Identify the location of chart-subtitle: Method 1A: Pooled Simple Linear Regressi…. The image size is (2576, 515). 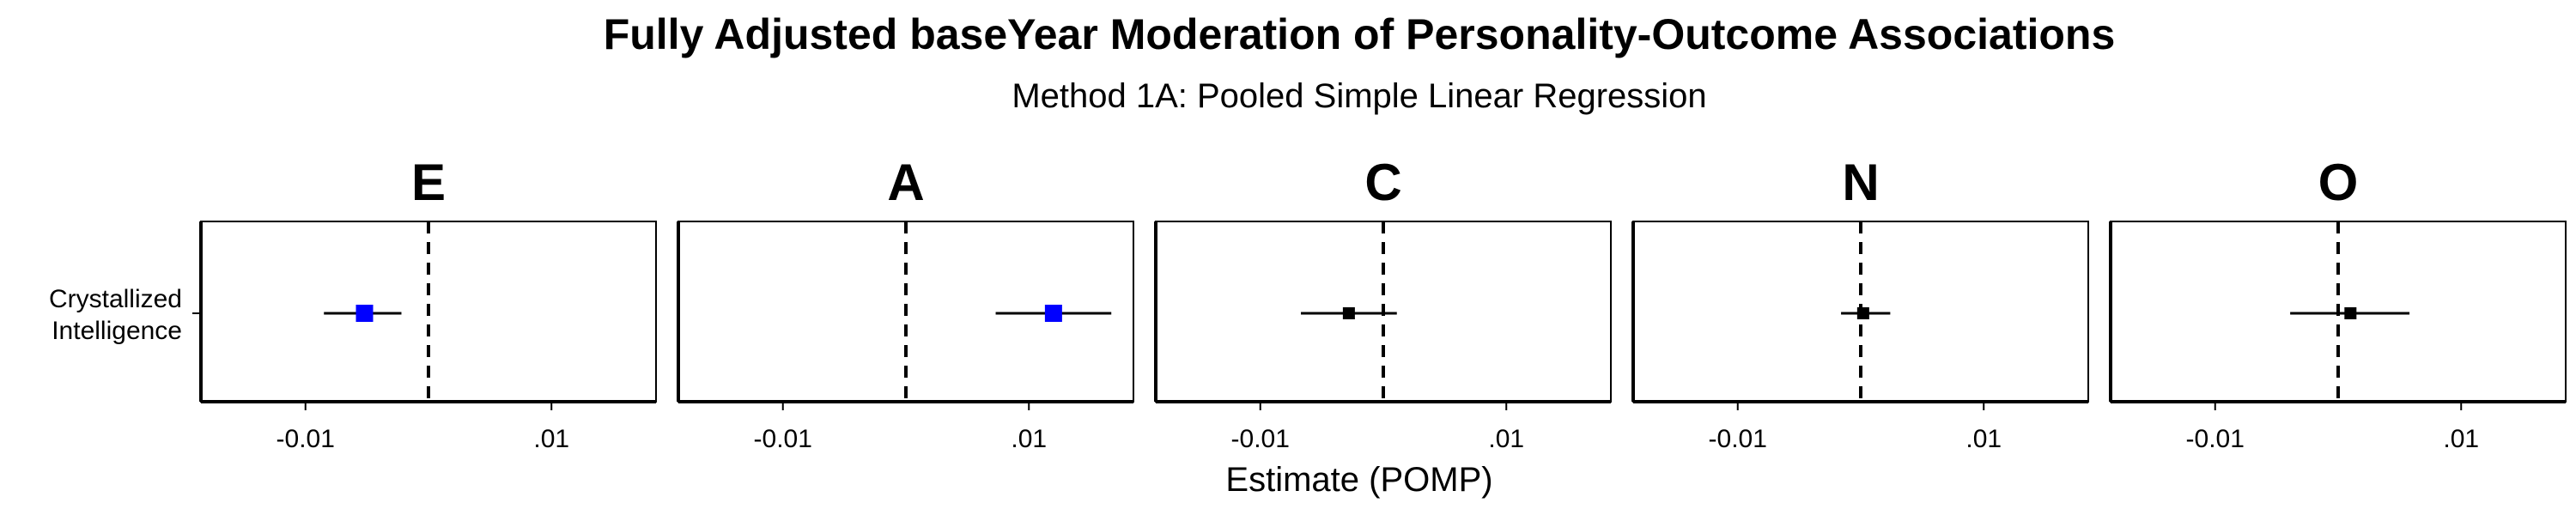
(1359, 96).